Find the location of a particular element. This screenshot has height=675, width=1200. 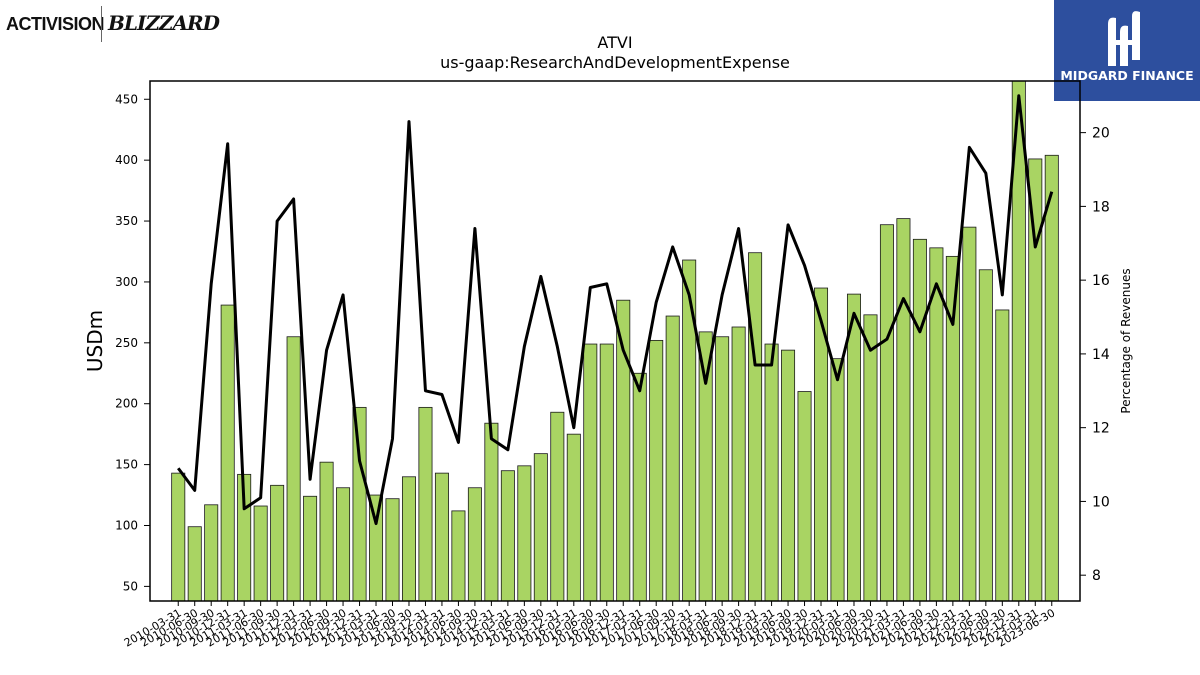

activision-blizzard-logo: ACTIVISION BLIZZARD is located at coordinates (113, 24).